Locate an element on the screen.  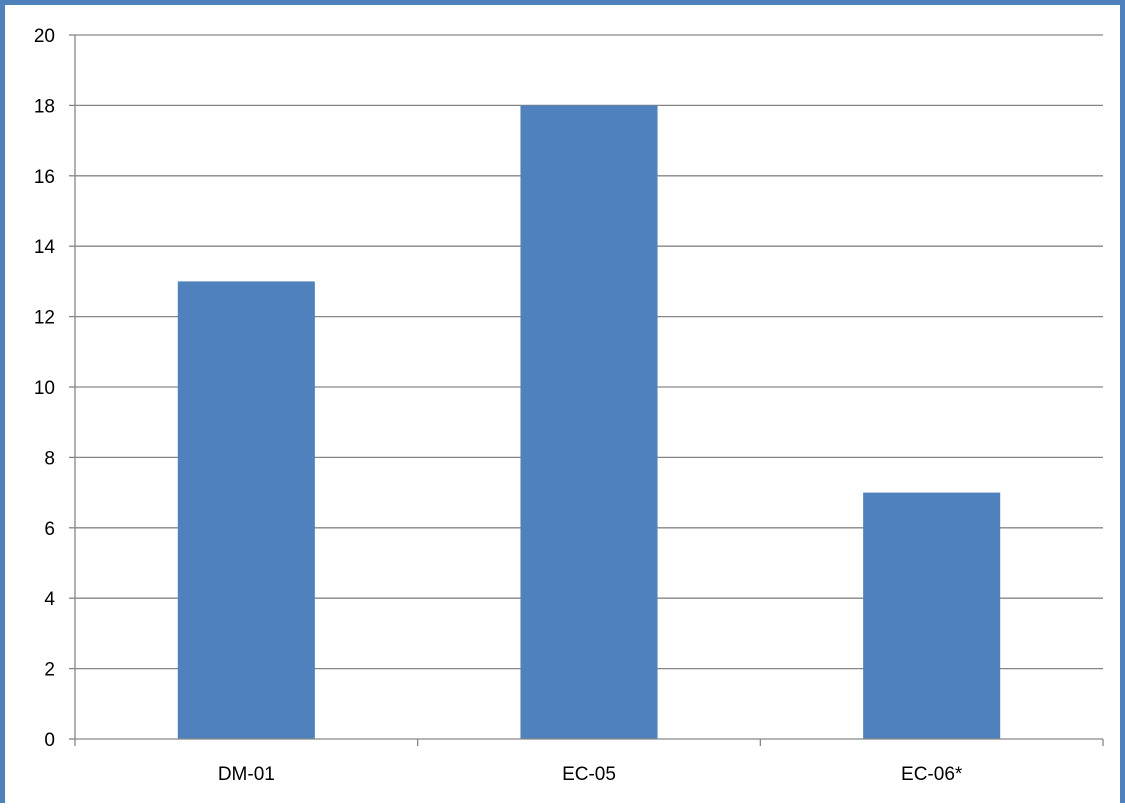
y-tick-label: 0 is located at coordinates (49, 740).